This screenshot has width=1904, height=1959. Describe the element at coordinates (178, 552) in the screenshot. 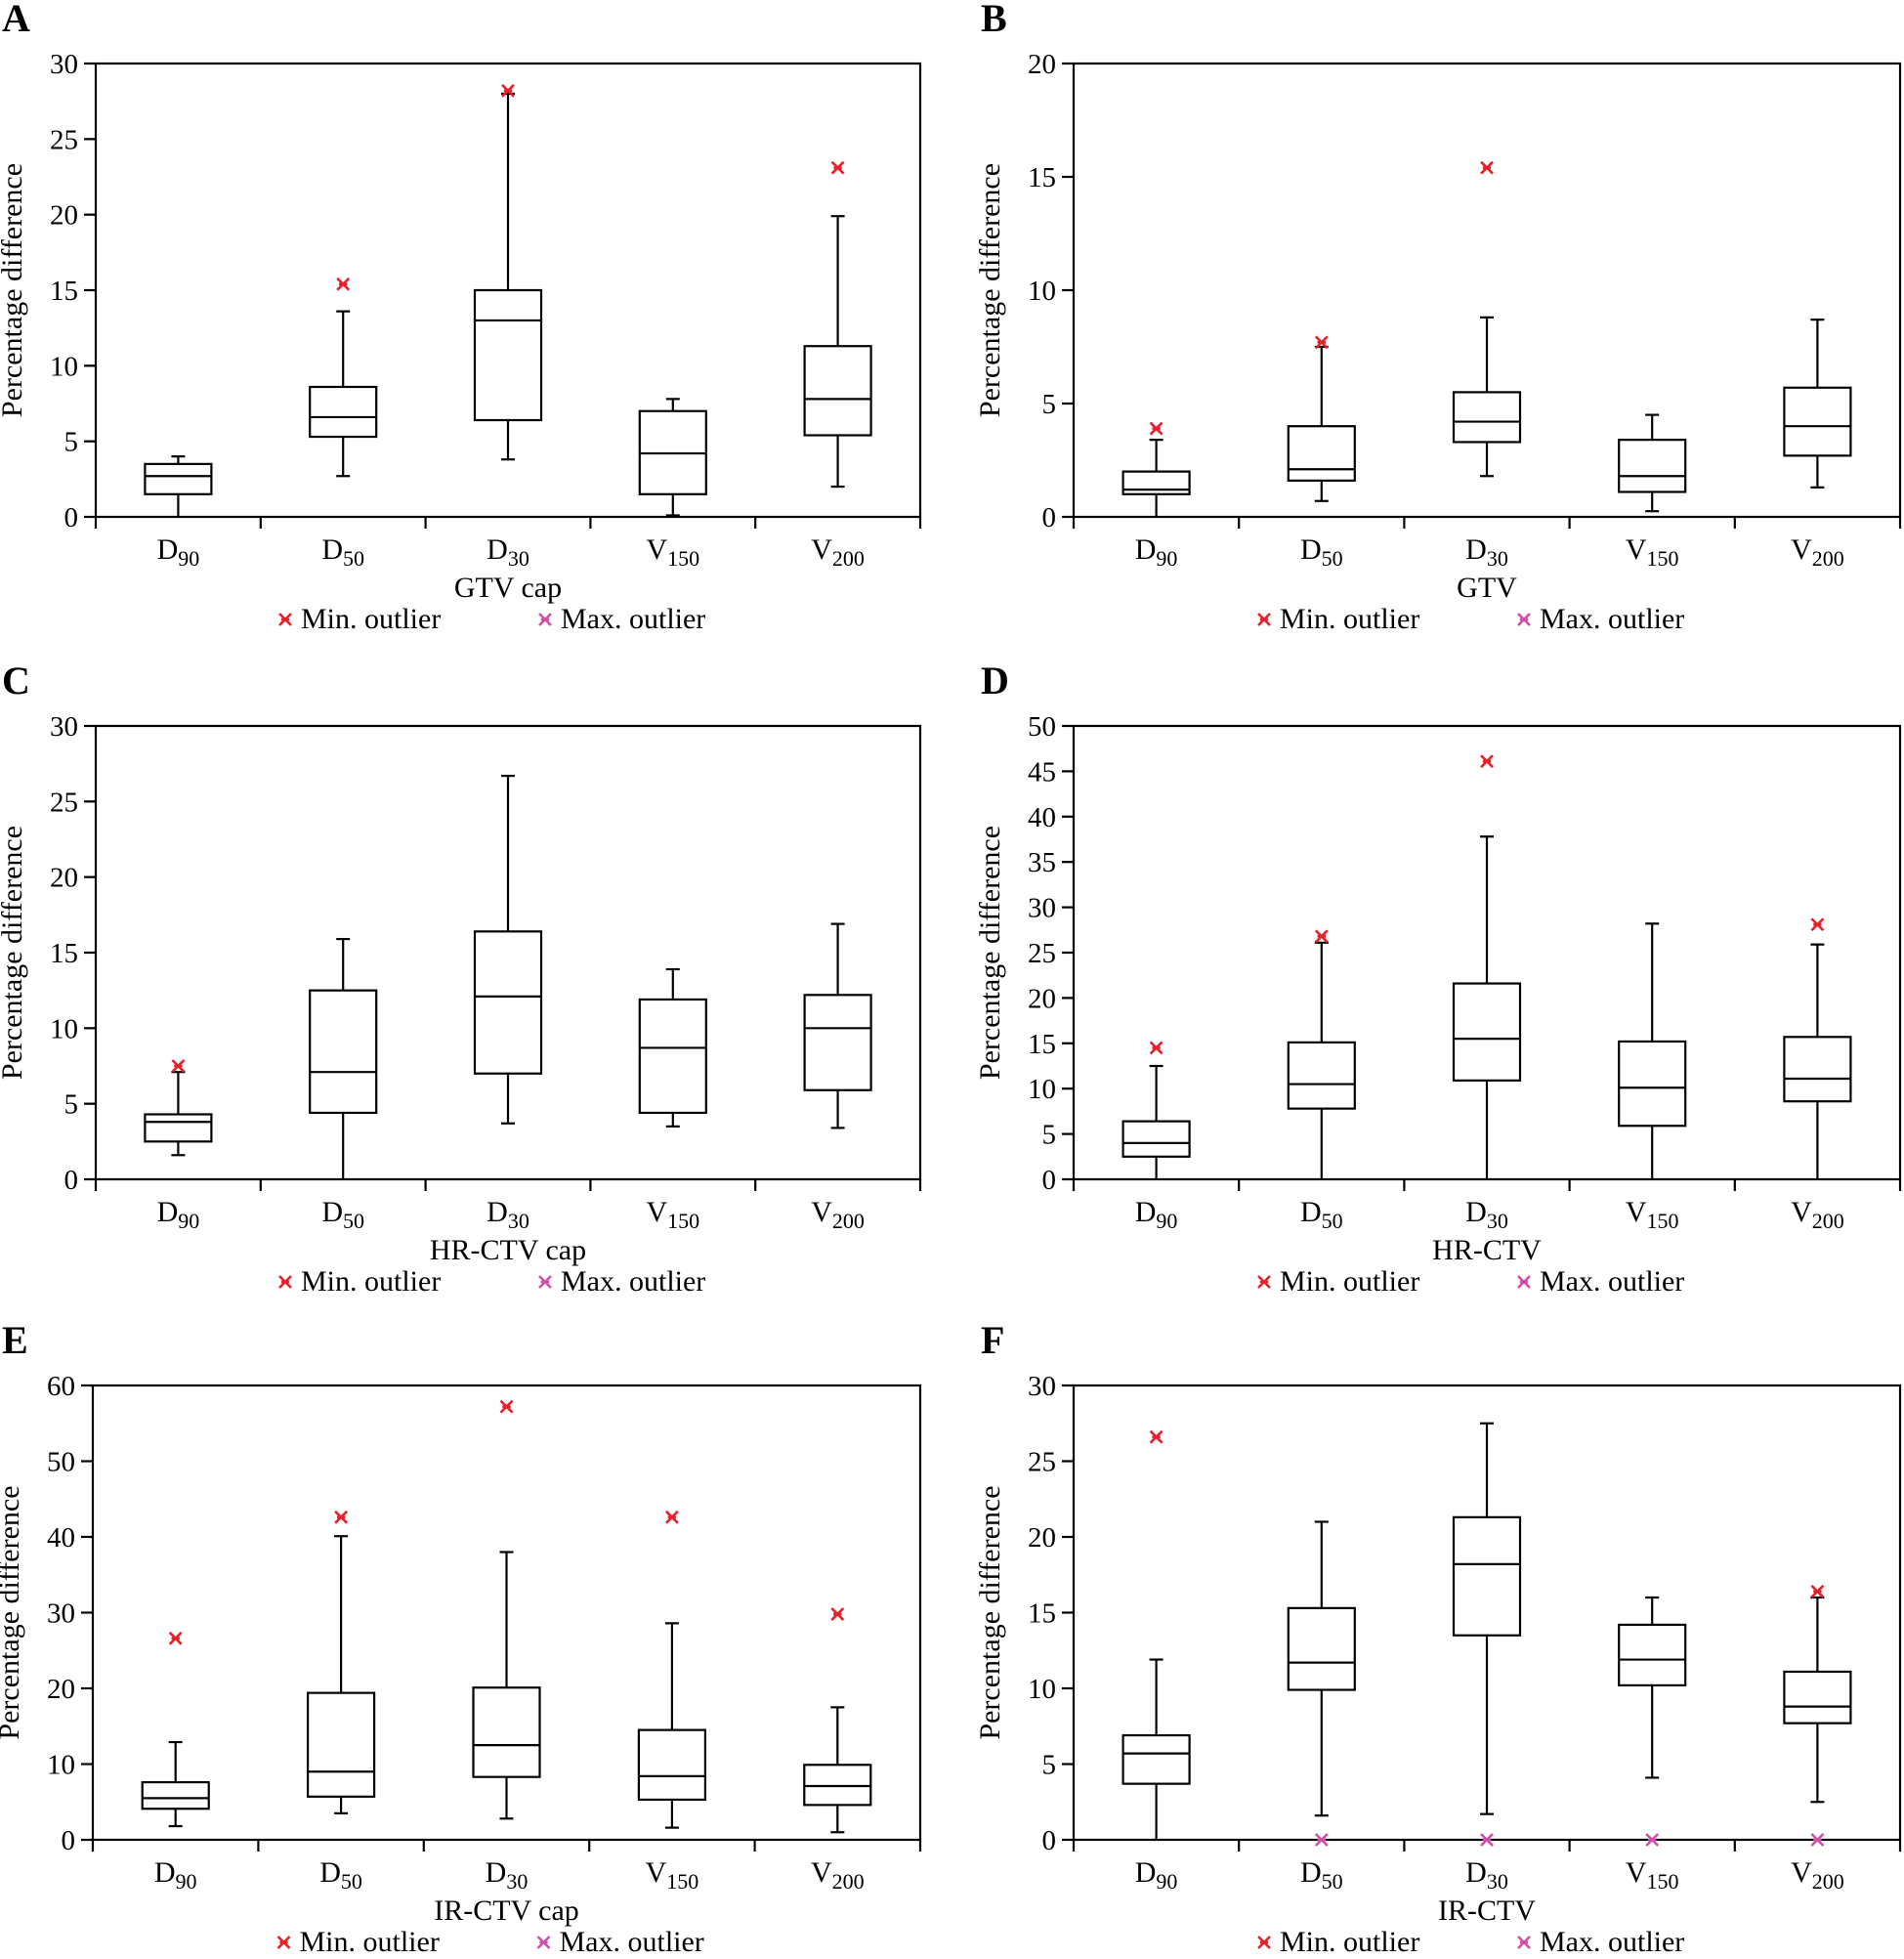

I see `x-tick-label: D90` at that location.